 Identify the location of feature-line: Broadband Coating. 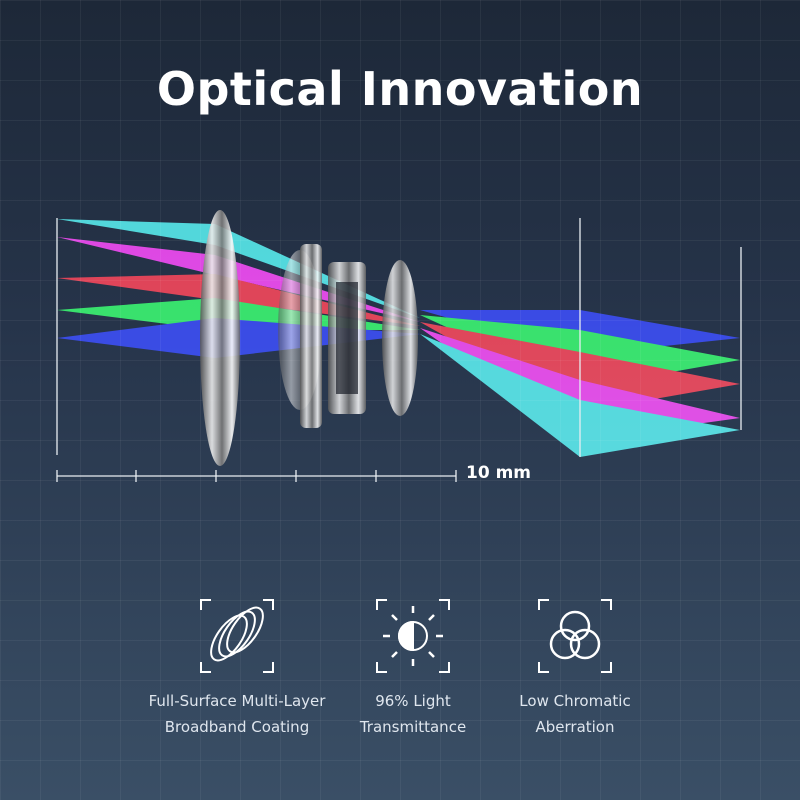
(237, 727).